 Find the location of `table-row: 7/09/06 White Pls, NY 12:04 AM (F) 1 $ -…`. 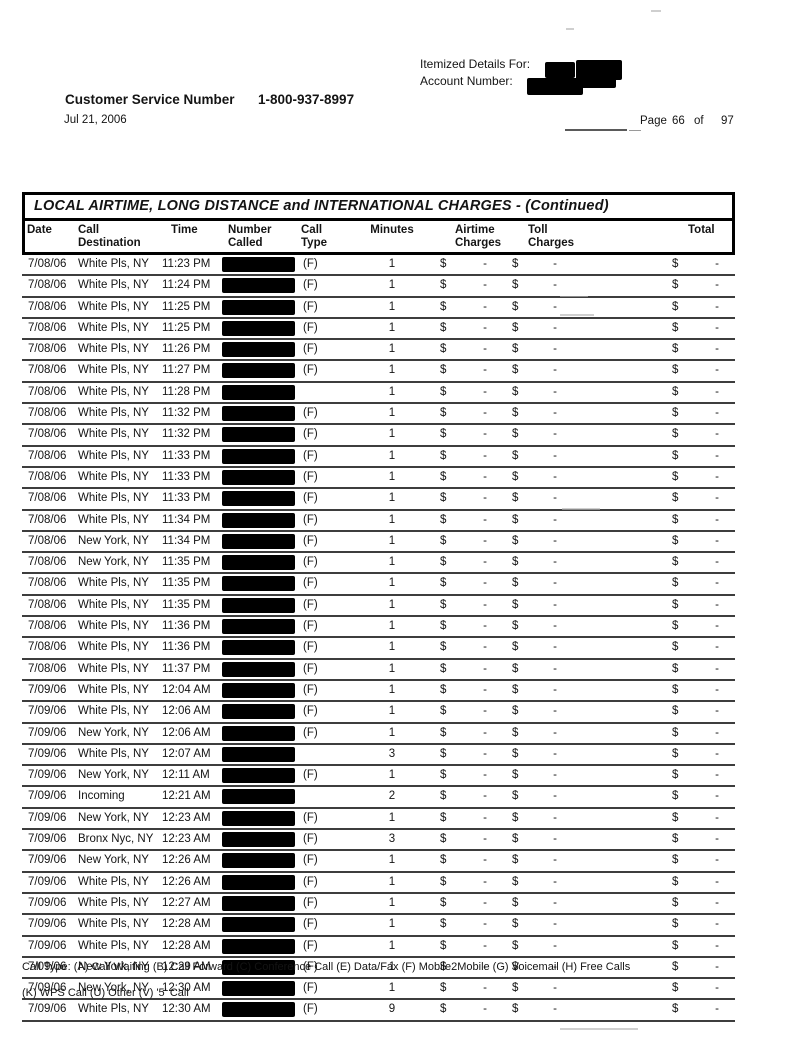

table-row: 7/09/06 White Pls, NY 12:04 AM (F) 1 $ -… is located at coordinates (378, 692).